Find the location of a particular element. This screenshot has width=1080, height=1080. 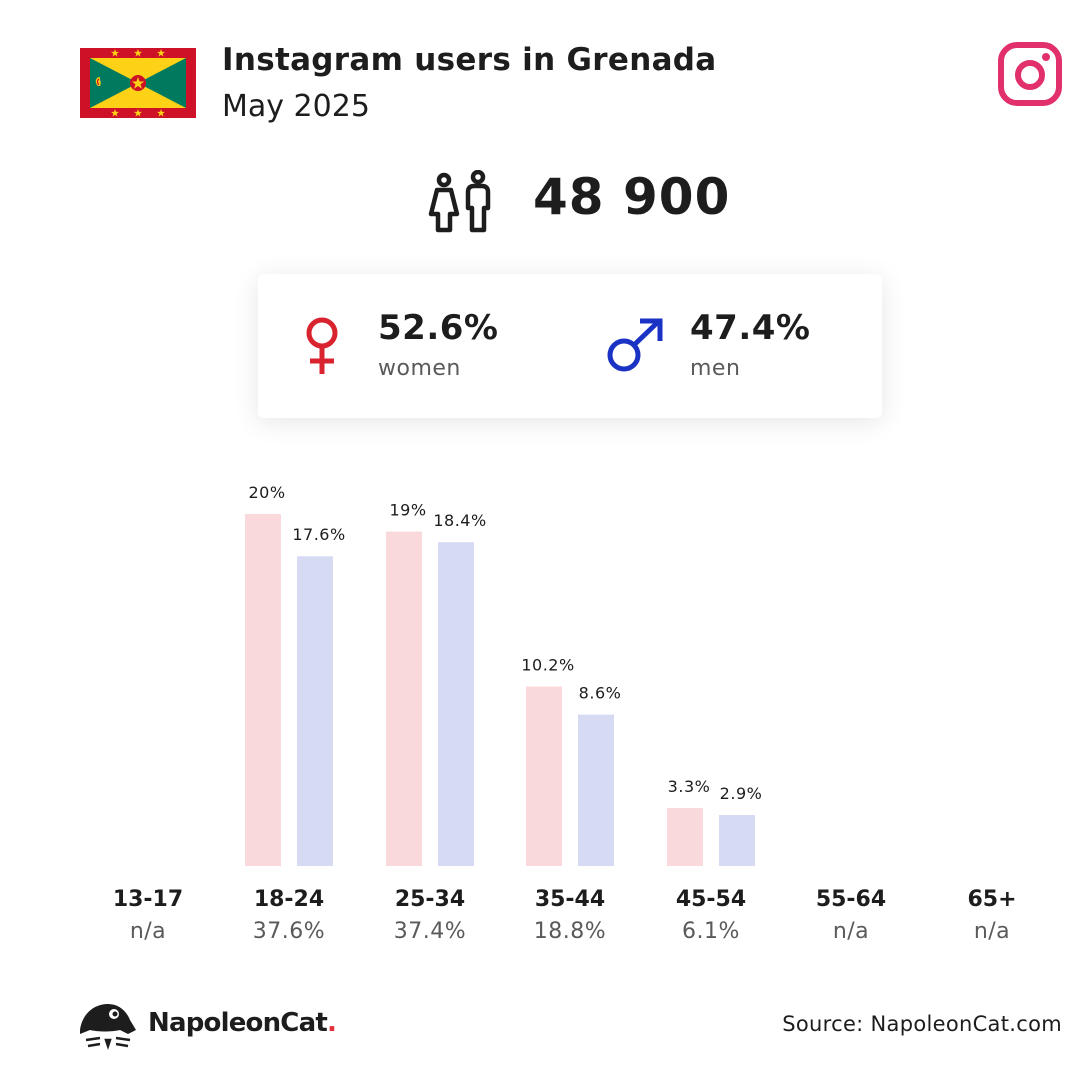

bar-value-label: 8.6% is located at coordinates (600, 693).